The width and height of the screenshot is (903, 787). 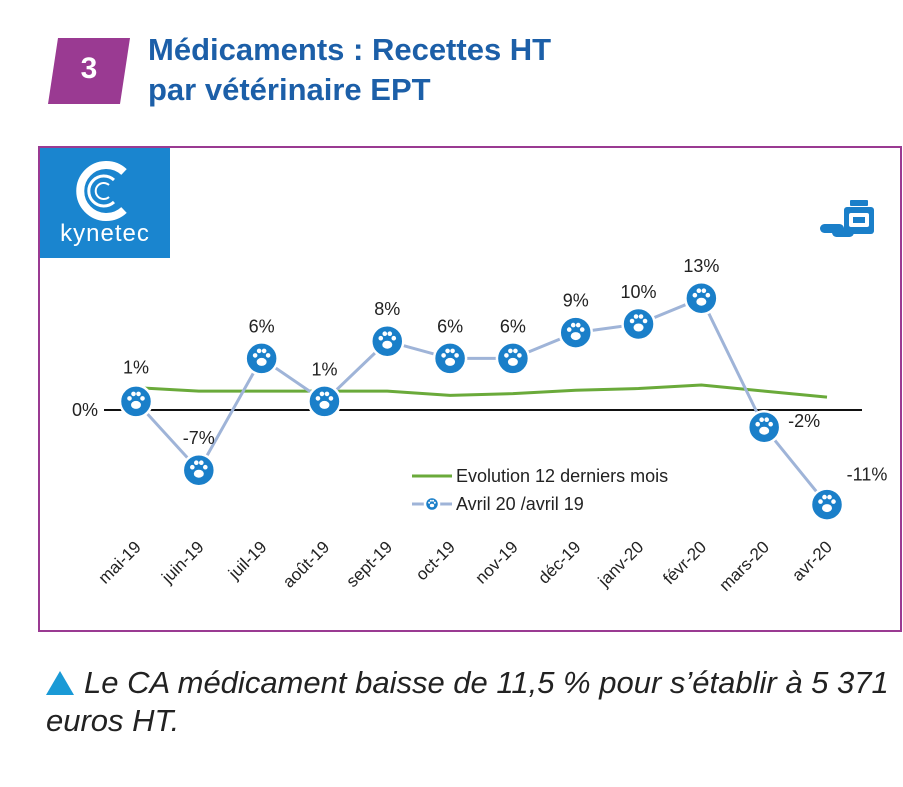 I want to click on x-tick-label-févr-20: févr-20, so click(x=684, y=562).